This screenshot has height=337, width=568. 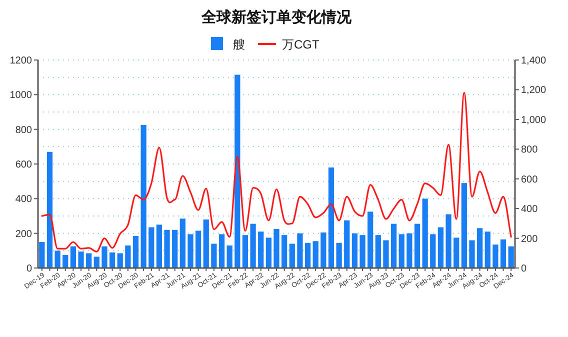 I want to click on y2-tick-label: 200, so click(x=529, y=239).